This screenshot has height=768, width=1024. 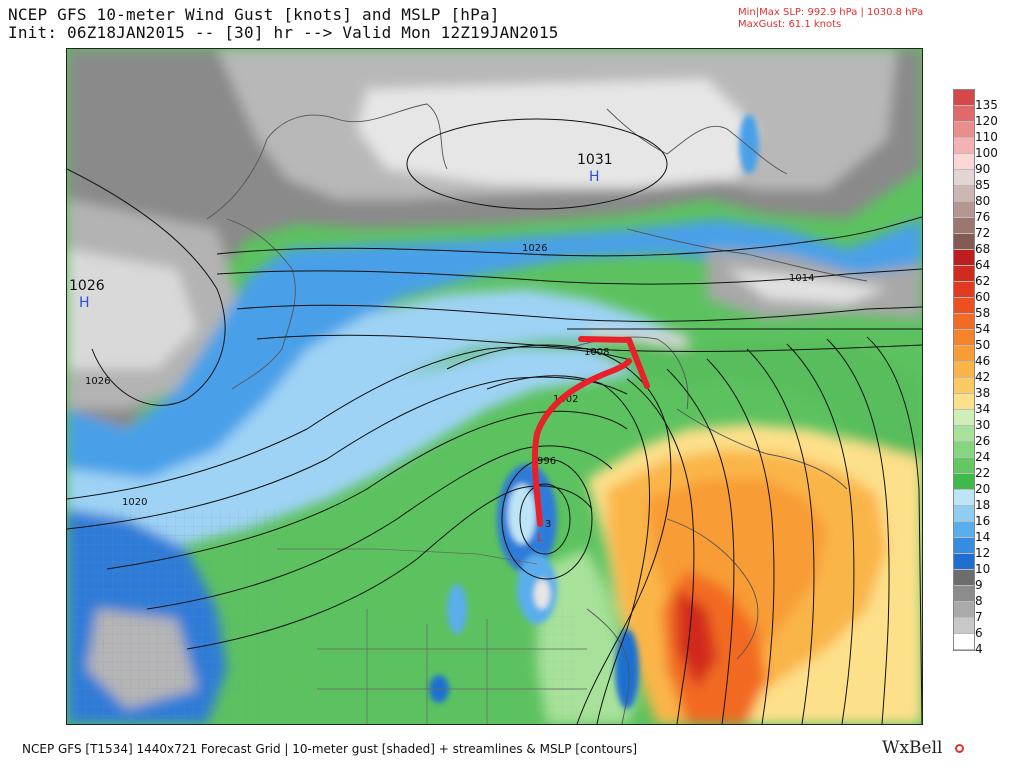 I want to click on colorbar-tick-label: 16, so click(x=983, y=521).